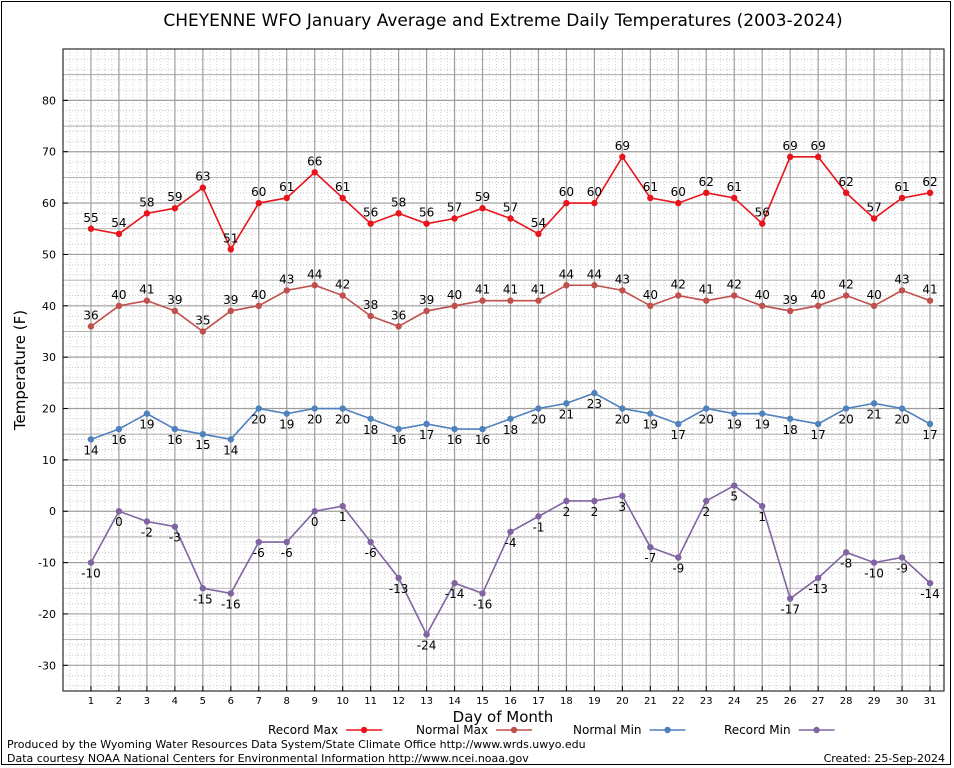 The height and width of the screenshot is (768, 954). I want to click on data-label: 42, so click(342, 285).